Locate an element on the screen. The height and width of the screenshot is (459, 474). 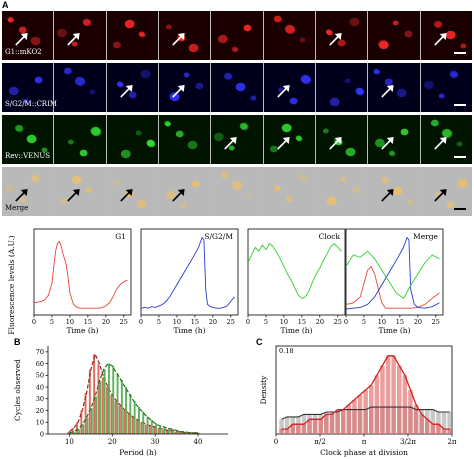
y-tick-label: 70 is located at coordinates (40, 352).